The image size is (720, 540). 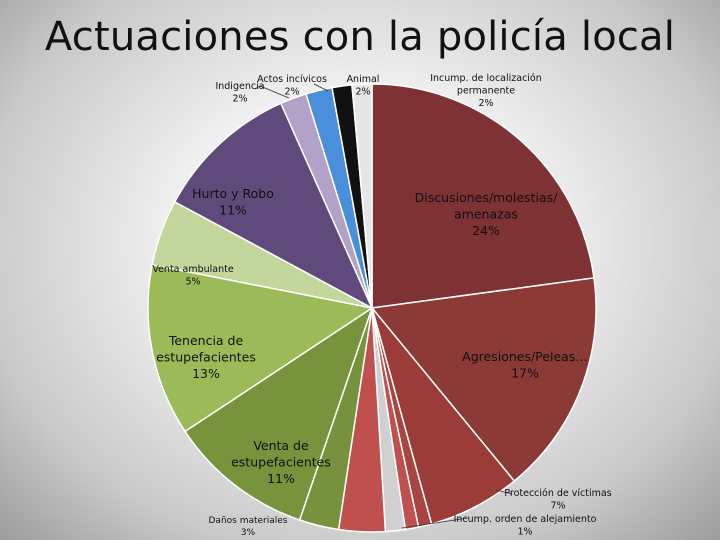 I want to click on slice-value-indigencia: 2%, so click(x=239, y=99).